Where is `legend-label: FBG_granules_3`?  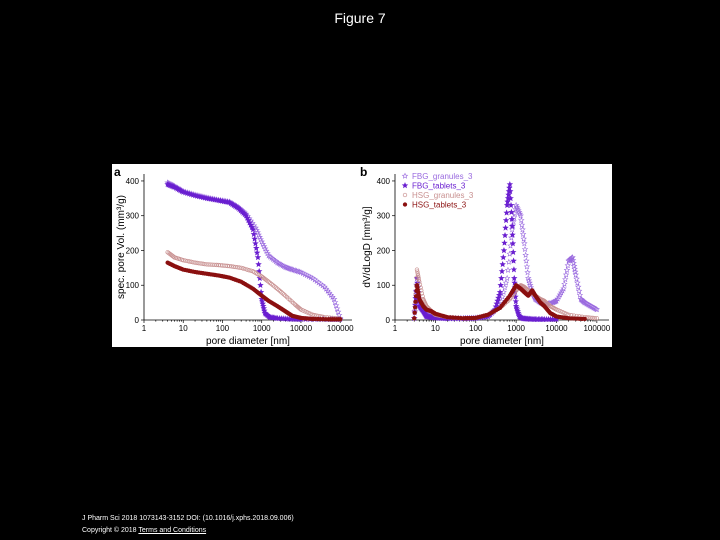 legend-label: FBG_granules_3 is located at coordinates (442, 176).